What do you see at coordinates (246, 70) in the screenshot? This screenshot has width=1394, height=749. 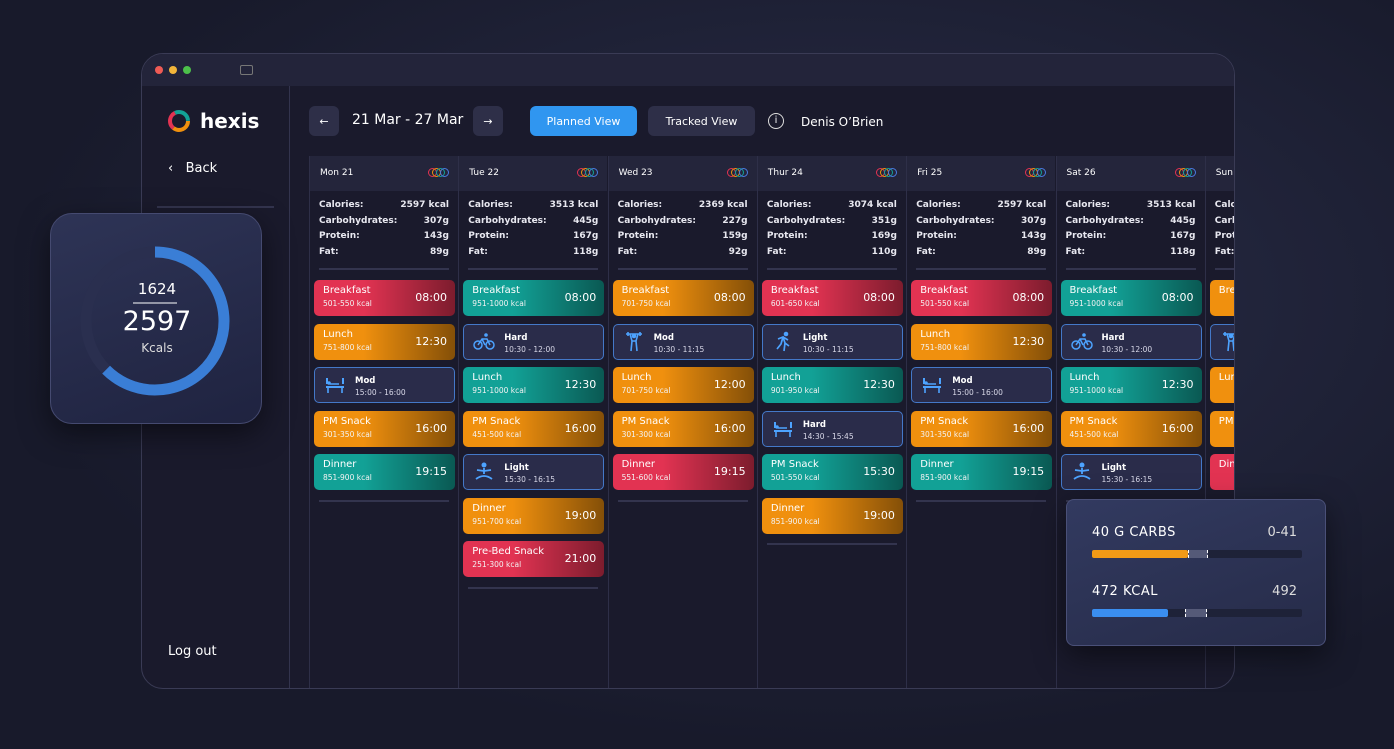 I see `sidebar-toggle` at bounding box center [246, 70].